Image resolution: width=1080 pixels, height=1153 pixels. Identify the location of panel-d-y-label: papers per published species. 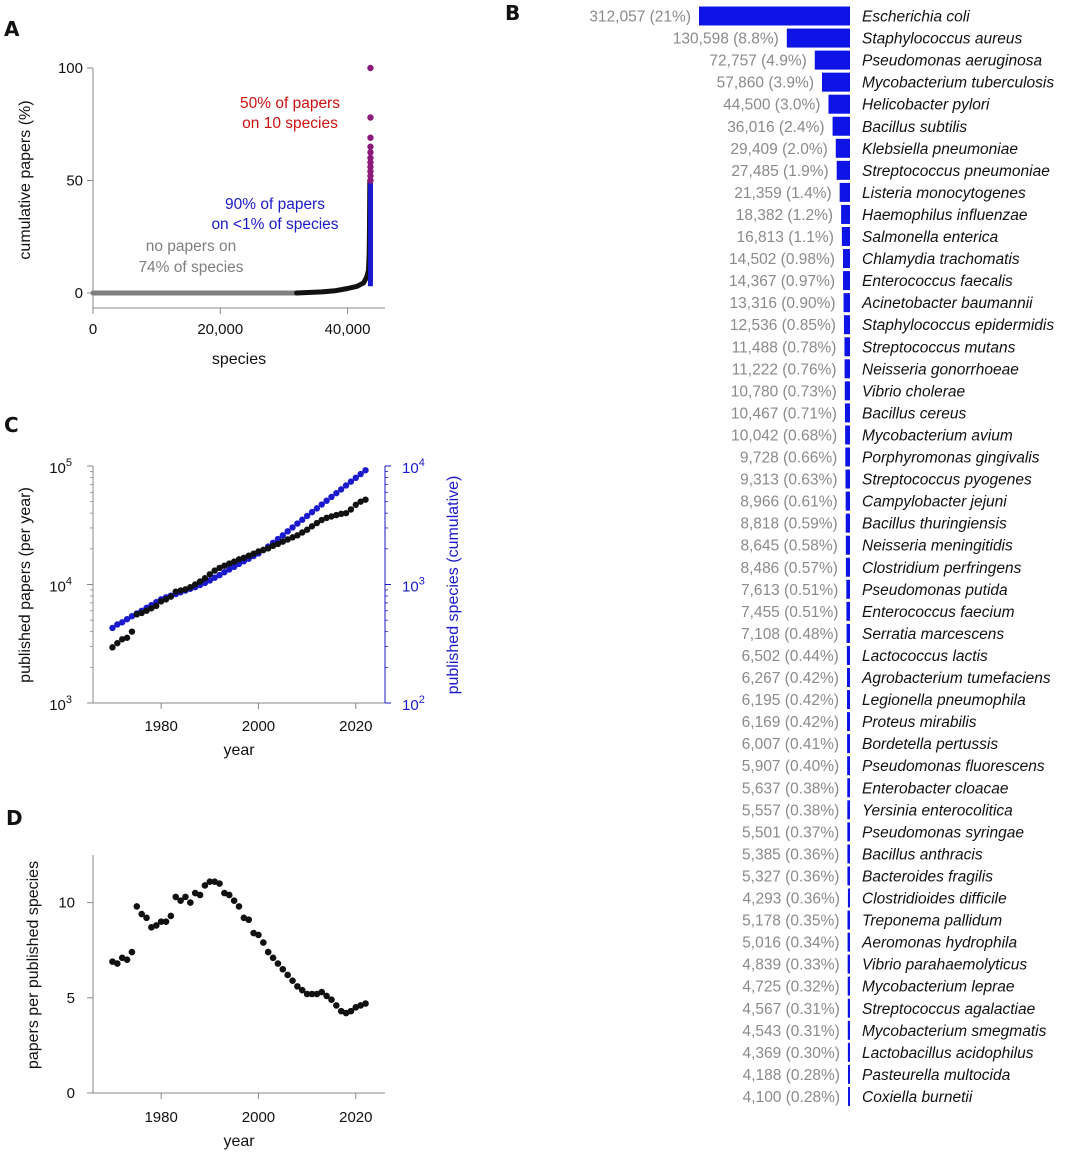
(33, 965).